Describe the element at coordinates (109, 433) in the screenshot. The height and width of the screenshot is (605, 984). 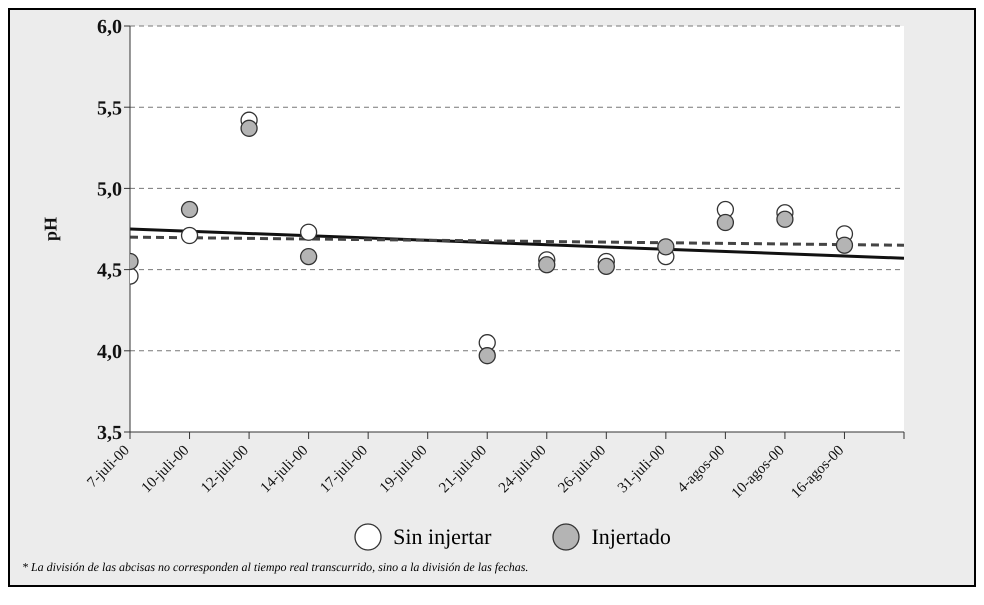
I see `y-tick-label: 3,5` at that location.